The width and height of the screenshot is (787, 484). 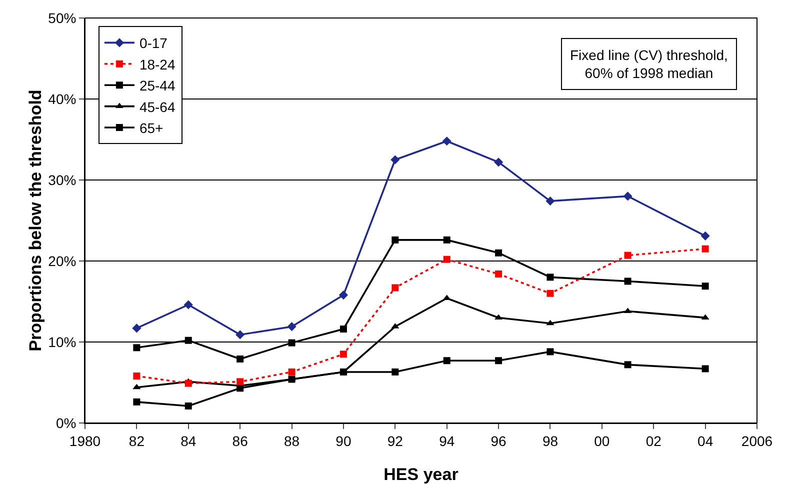 I want to click on y-axis-title: Proportions below the threshold, so click(x=35, y=221).